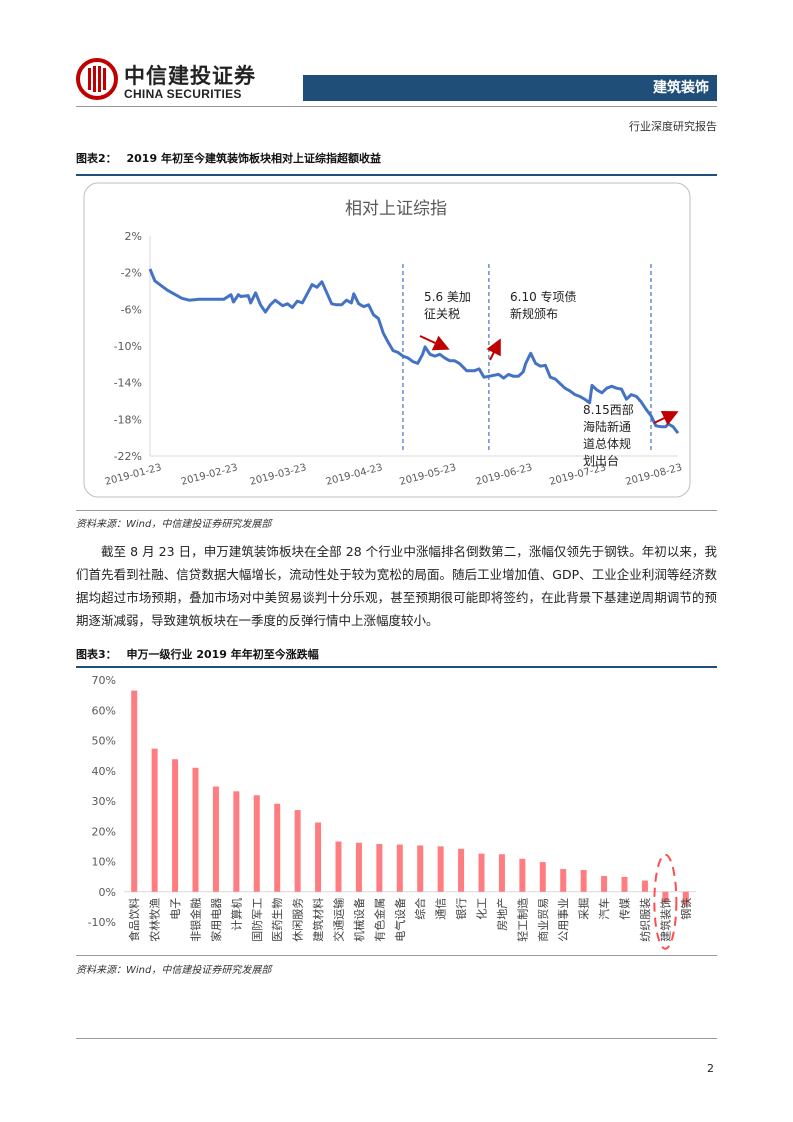 The height and width of the screenshot is (1122, 793). I want to click on y-tick-label: 10%, so click(104, 862).